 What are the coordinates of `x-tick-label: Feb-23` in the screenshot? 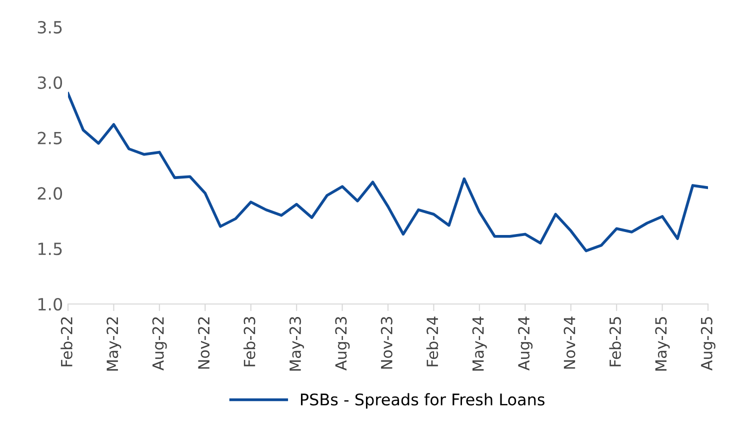 It's located at (249, 341).